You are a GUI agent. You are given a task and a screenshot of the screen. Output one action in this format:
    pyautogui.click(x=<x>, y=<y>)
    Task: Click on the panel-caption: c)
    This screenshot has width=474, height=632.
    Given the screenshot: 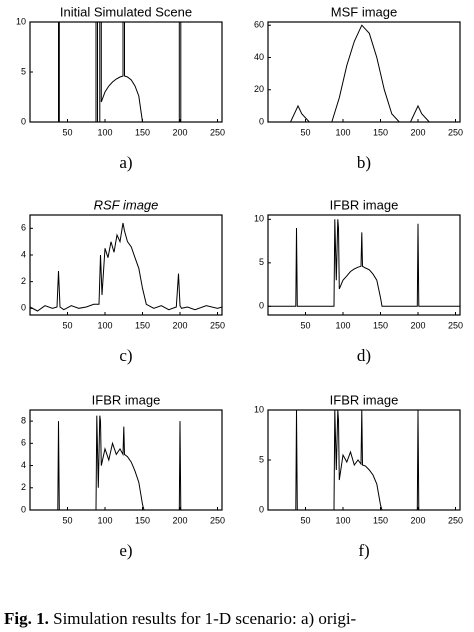 What is the action you would take?
    pyautogui.click(x=125, y=355)
    